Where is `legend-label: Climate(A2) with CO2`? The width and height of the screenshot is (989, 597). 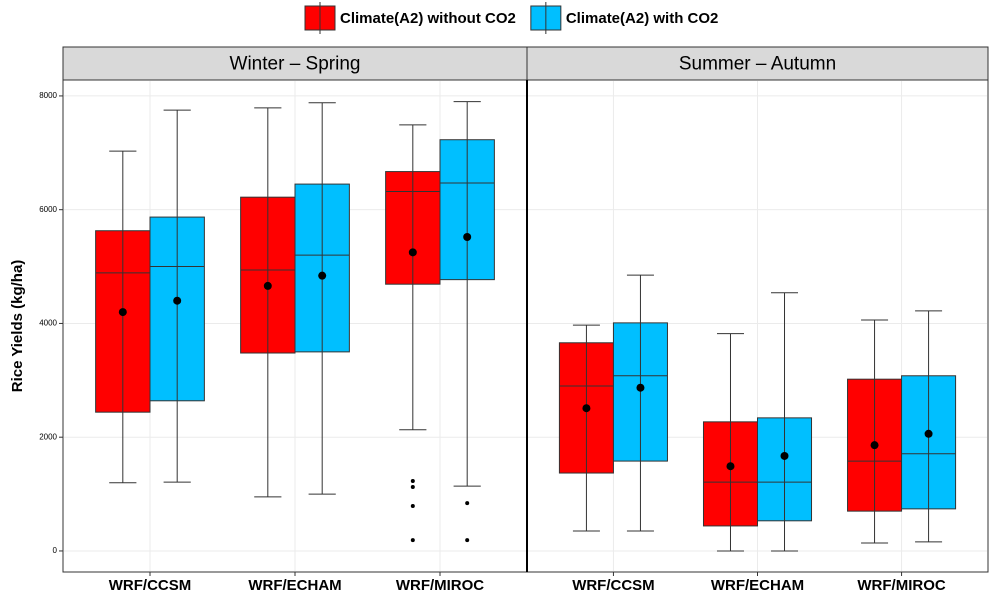
legend-label: Climate(A2) with CO2 is located at coordinates (642, 18).